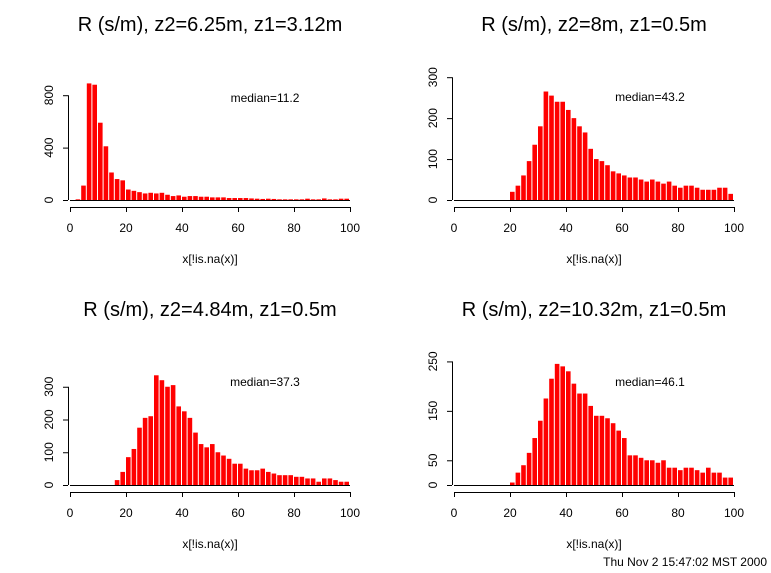 The image size is (771, 573). I want to click on panel-title: R (s/m), z2=4.84m, z1=0.5m, so click(209, 310).